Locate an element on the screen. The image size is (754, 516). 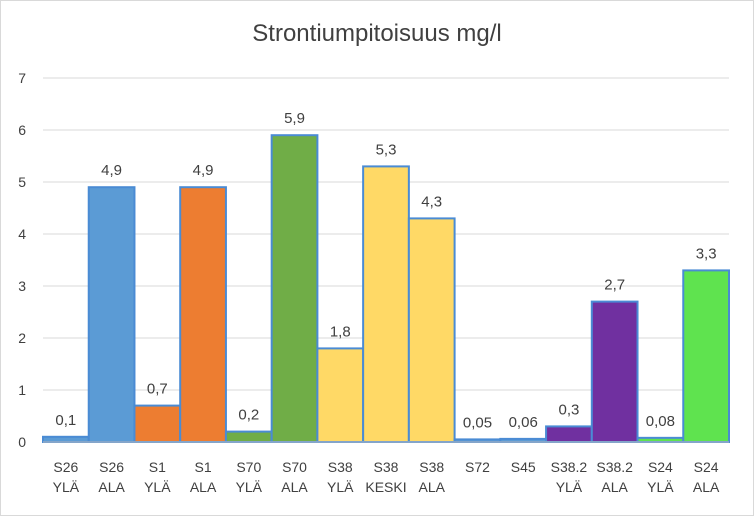
x-tick-label: S26 ALA is located at coordinates (111, 477).